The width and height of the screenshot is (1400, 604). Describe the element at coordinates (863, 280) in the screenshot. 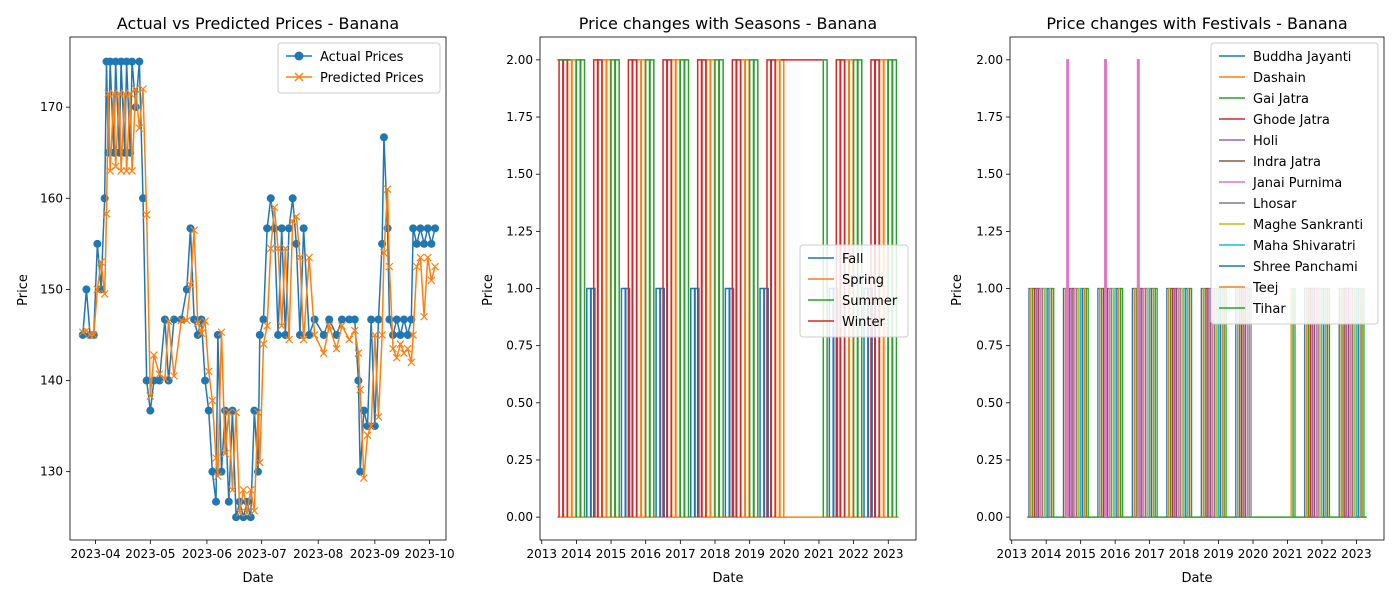

I see `legend-label: Spring` at that location.